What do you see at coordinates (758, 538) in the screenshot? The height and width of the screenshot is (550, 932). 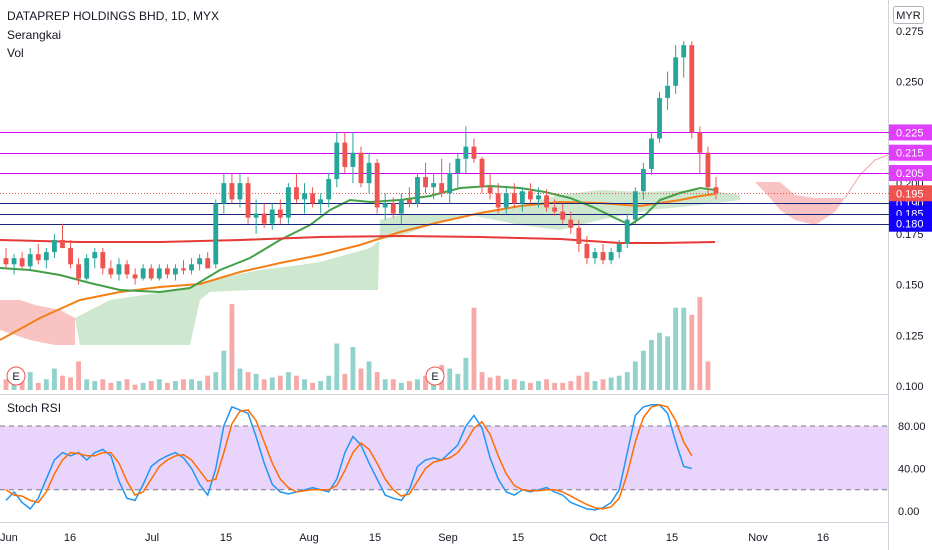 I see `time-tick-label: Nov` at bounding box center [758, 538].